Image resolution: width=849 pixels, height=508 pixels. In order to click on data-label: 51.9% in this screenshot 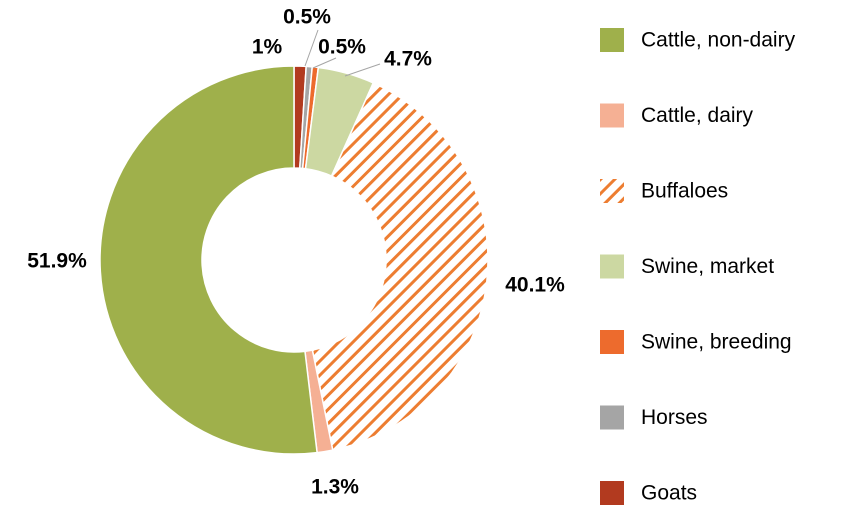, I will do `click(57, 261)`.